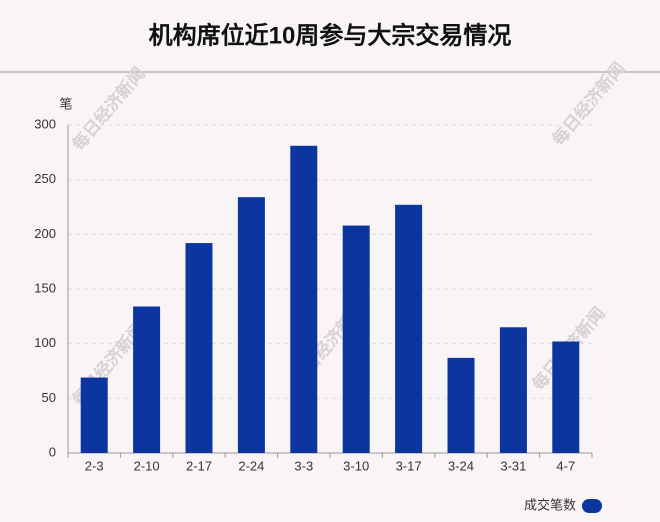 Image resolution: width=660 pixels, height=522 pixels. What do you see at coordinates (461, 465) in the screenshot?
I see `x-tick-label: 3-24` at bounding box center [461, 465].